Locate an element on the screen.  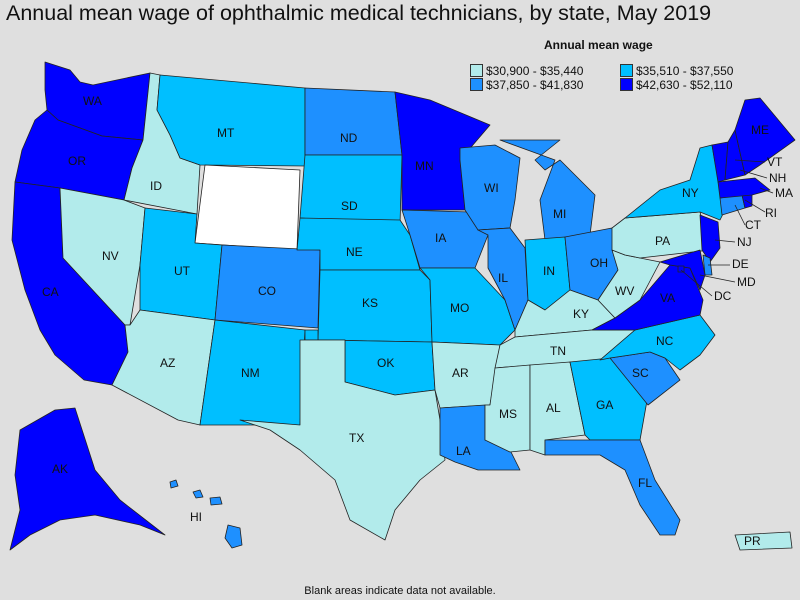
label-az: AZ is located at coordinates (167, 363).